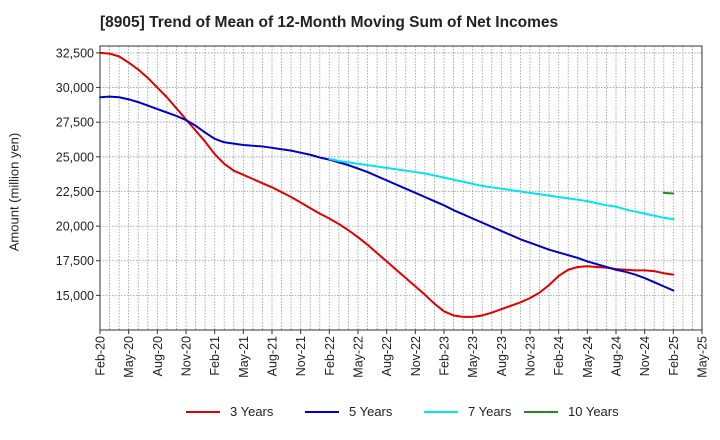 The height and width of the screenshot is (440, 720). I want to click on x-tick-label: Aug-20, so click(158, 356).